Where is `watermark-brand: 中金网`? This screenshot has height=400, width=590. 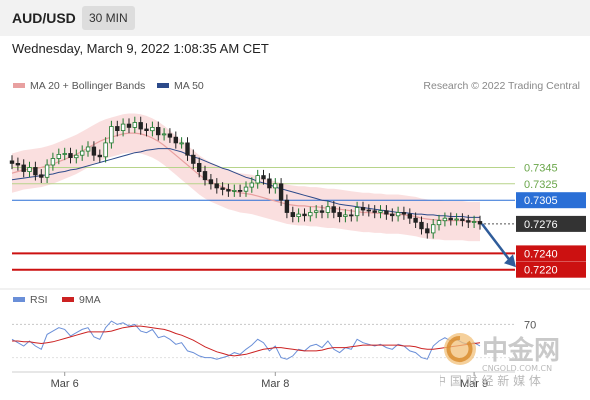
watermark-brand: 中金网 is located at coordinates (521, 350).